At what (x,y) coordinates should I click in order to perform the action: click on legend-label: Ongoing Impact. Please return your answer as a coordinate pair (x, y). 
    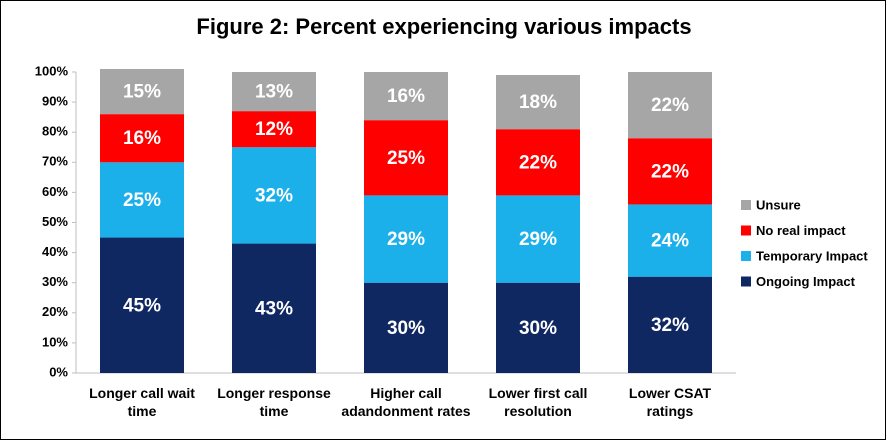
    Looking at the image, I should click on (806, 281).